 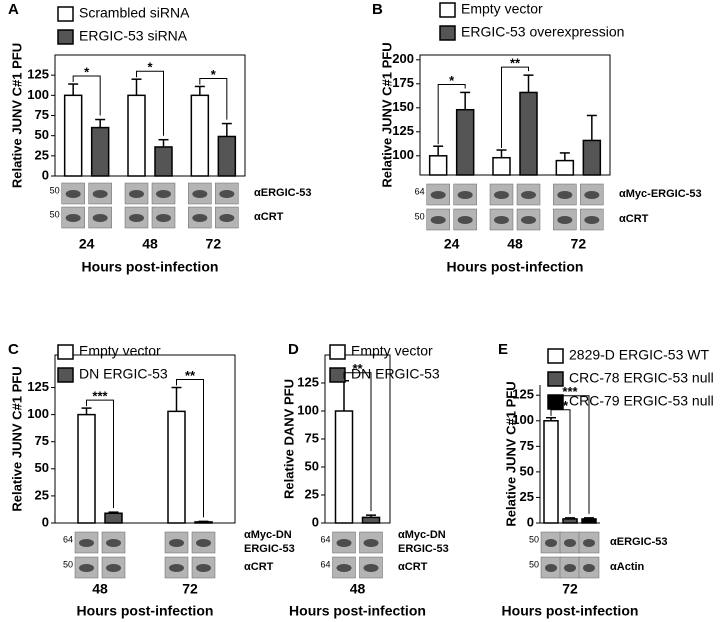 I want to click on blot-label: αActin, so click(x=627, y=567).